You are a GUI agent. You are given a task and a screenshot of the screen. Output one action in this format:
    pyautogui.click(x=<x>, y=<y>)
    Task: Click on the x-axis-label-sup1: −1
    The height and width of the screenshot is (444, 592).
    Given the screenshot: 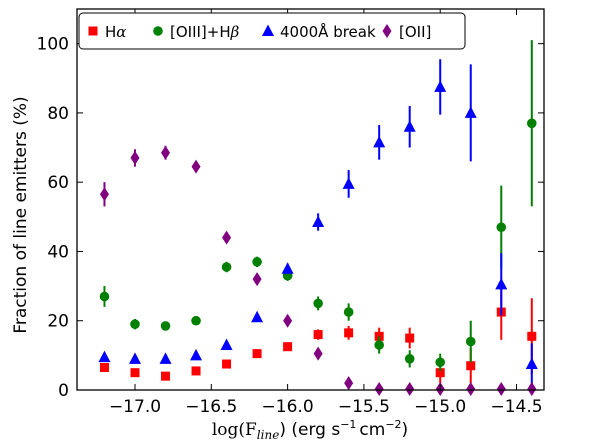 What is the action you would take?
    pyautogui.click(x=348, y=424)
    